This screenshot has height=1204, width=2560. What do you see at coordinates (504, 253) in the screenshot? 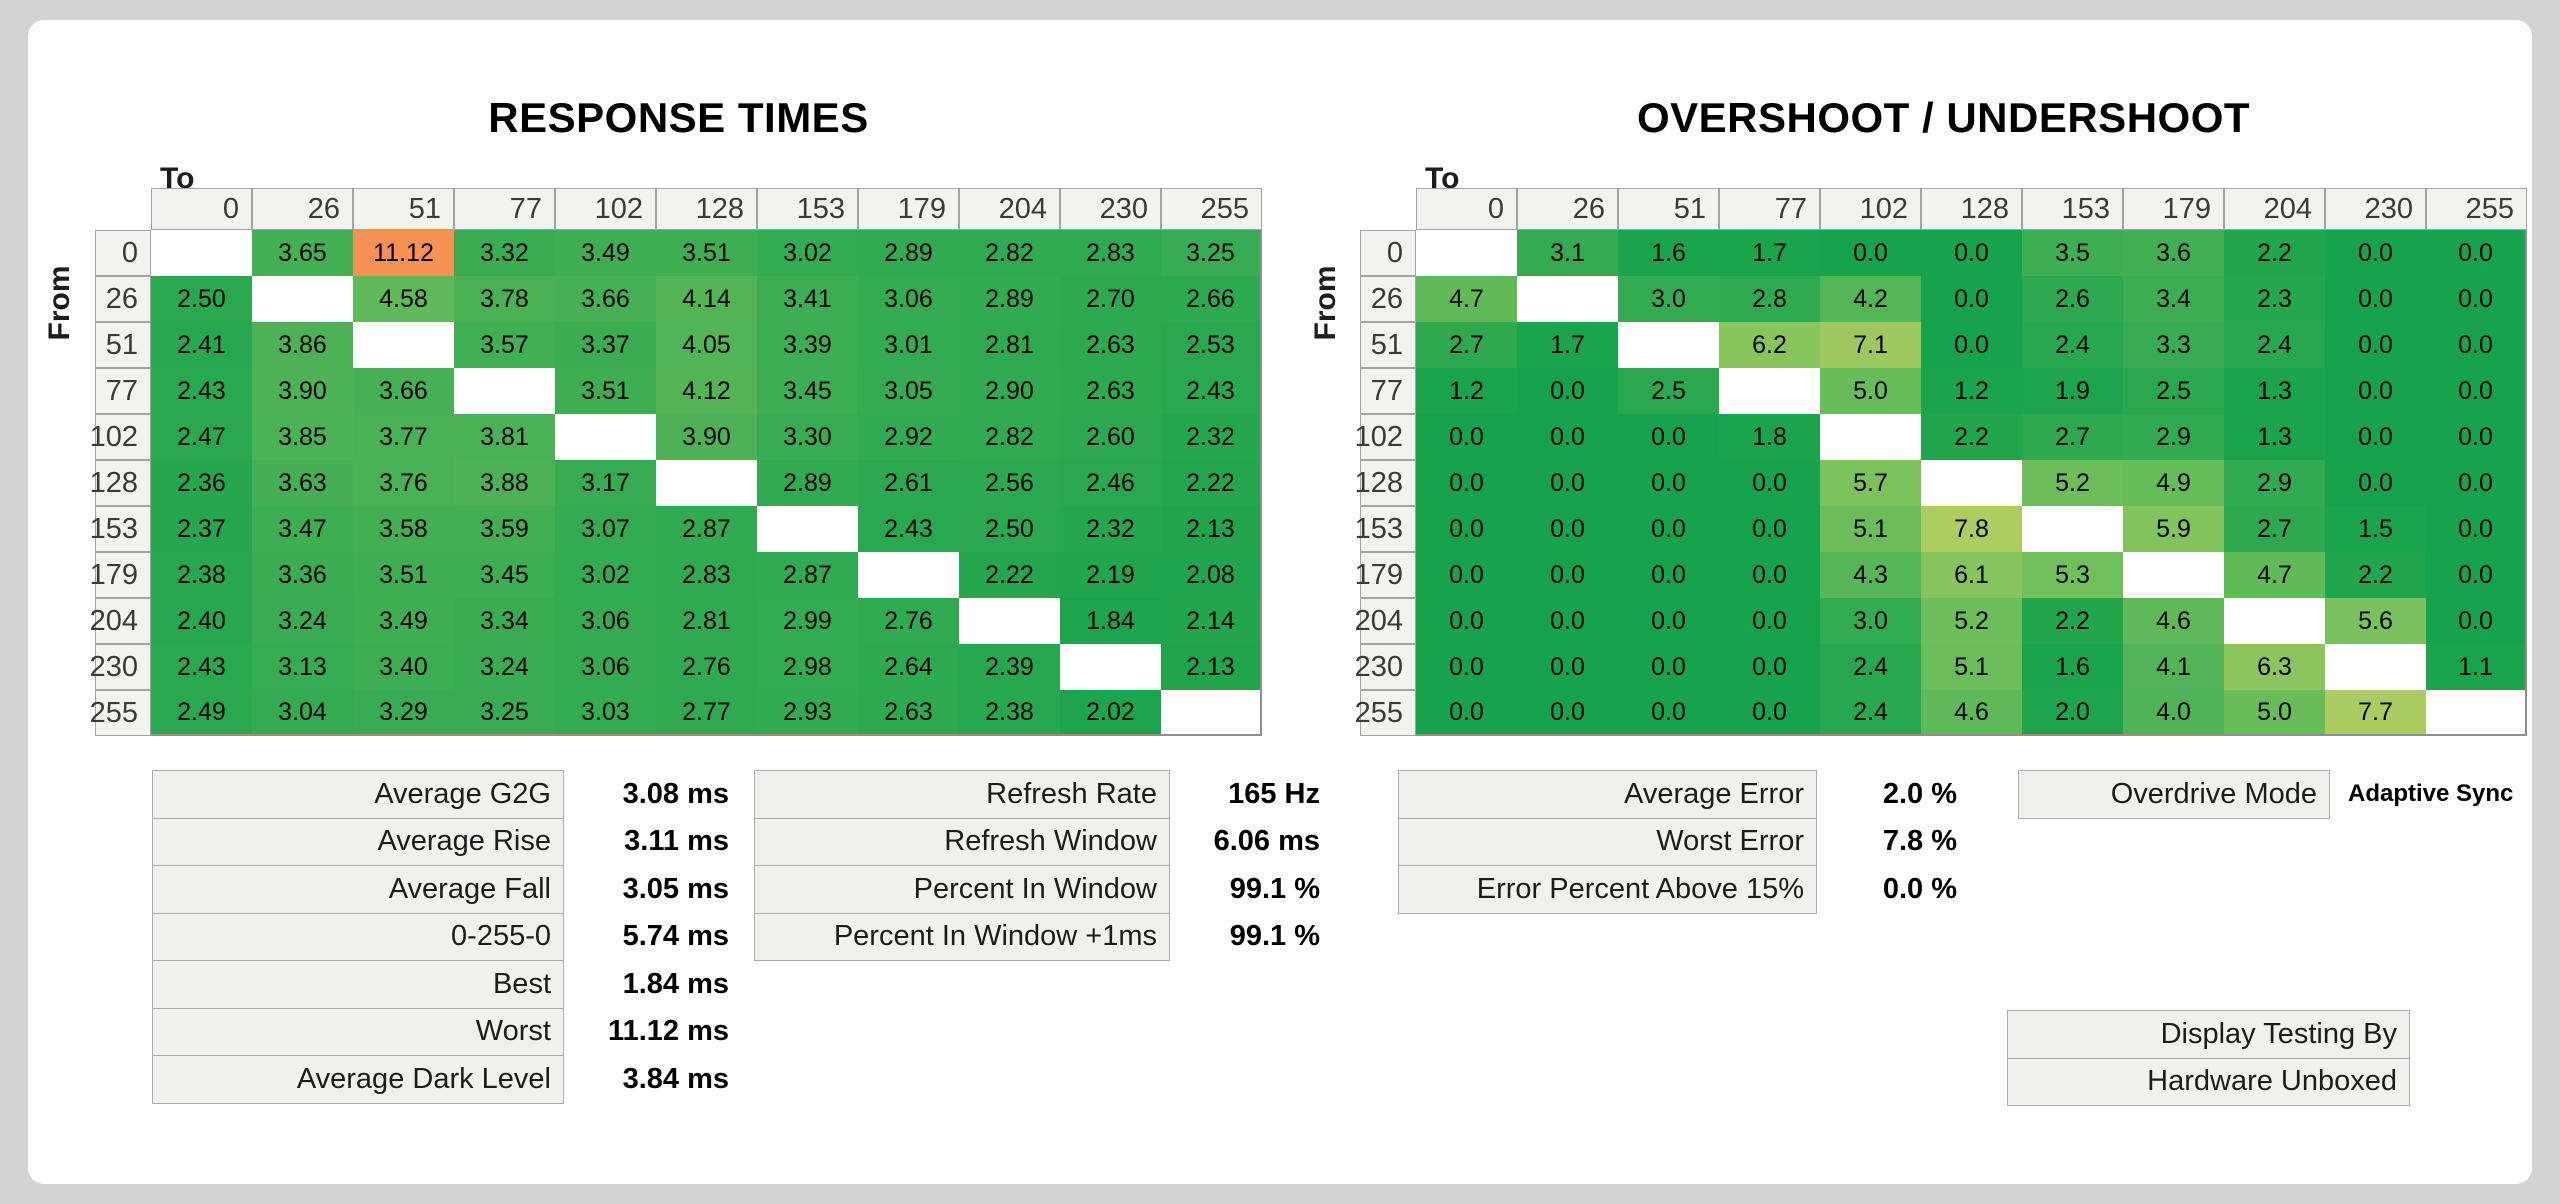
I see `heatmap-cell: 3.32` at bounding box center [504, 253].